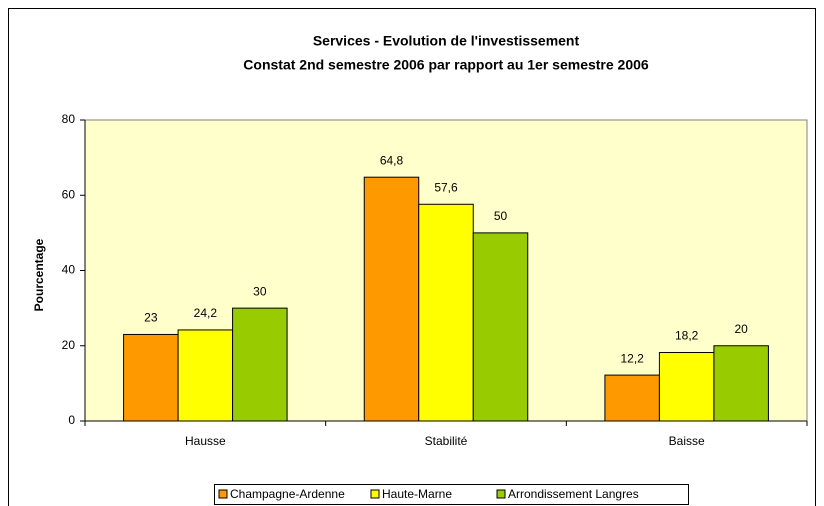  I want to click on y-axis-label: Pourcentage, so click(39, 274).